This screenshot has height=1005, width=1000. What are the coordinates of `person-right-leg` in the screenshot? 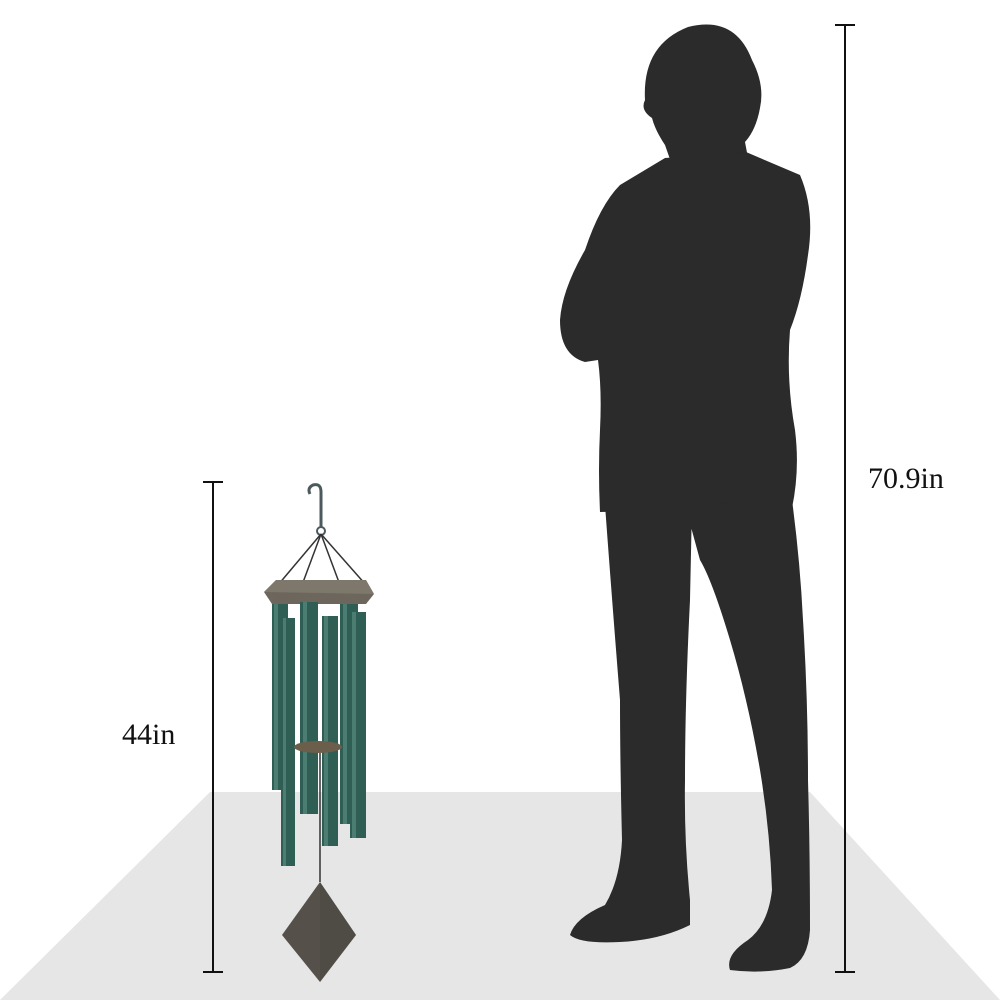 It's located at (747, 736).